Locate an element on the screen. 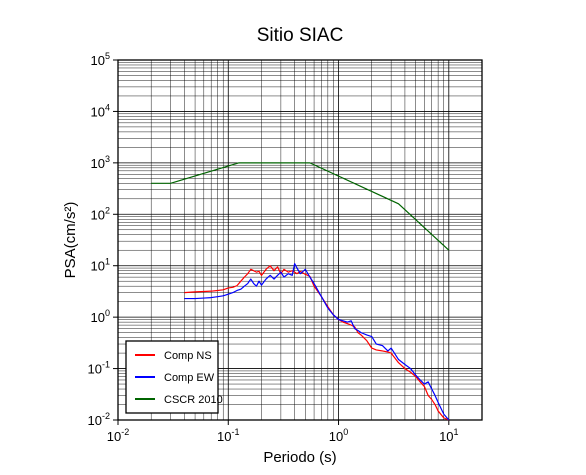 The width and height of the screenshot is (586, 475). y-tick-label: 10⁻¹ is located at coordinates (99, 368).